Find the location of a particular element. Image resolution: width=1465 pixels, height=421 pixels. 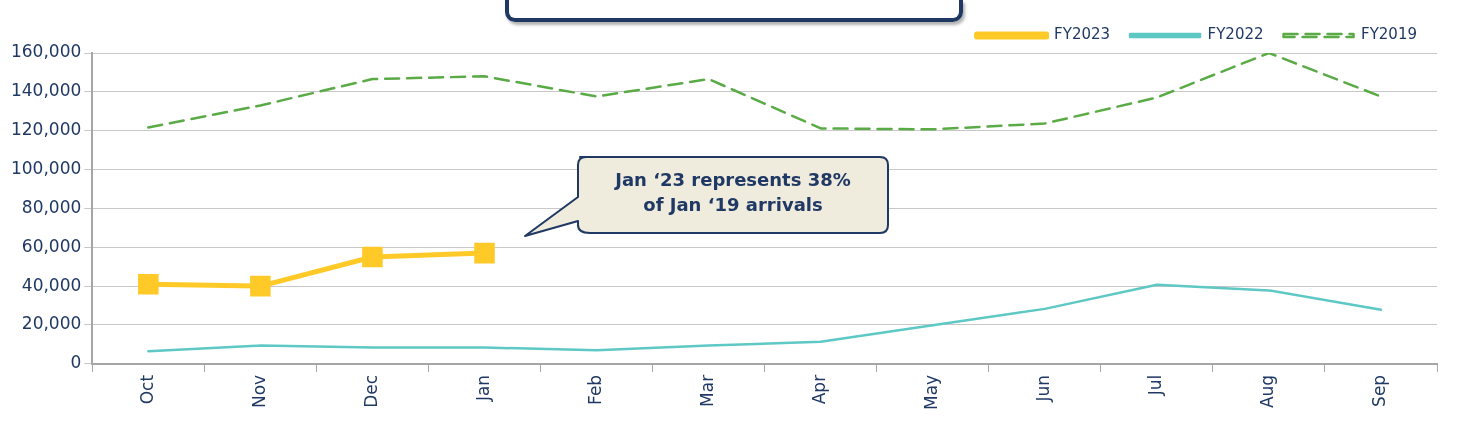

legend-label: FY2022 is located at coordinates (1235, 34).